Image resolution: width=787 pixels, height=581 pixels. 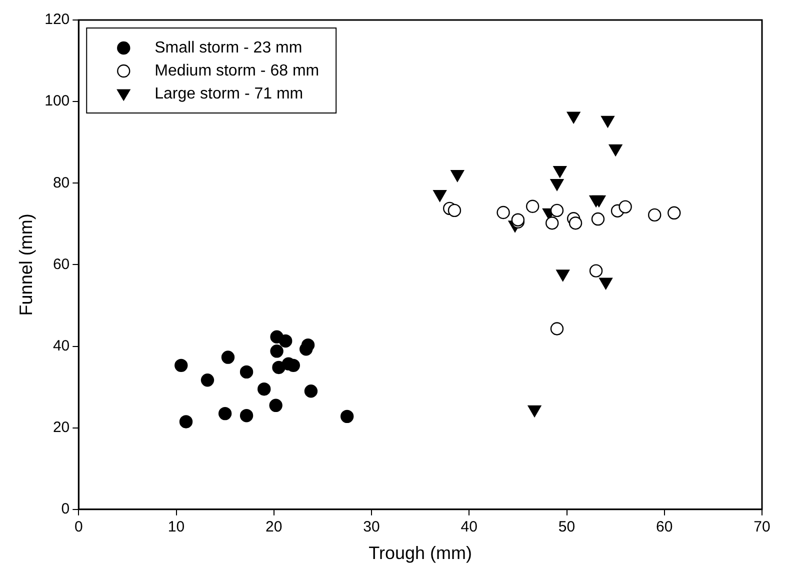 I want to click on x-axis-title: Trough (mm), so click(x=420, y=553).